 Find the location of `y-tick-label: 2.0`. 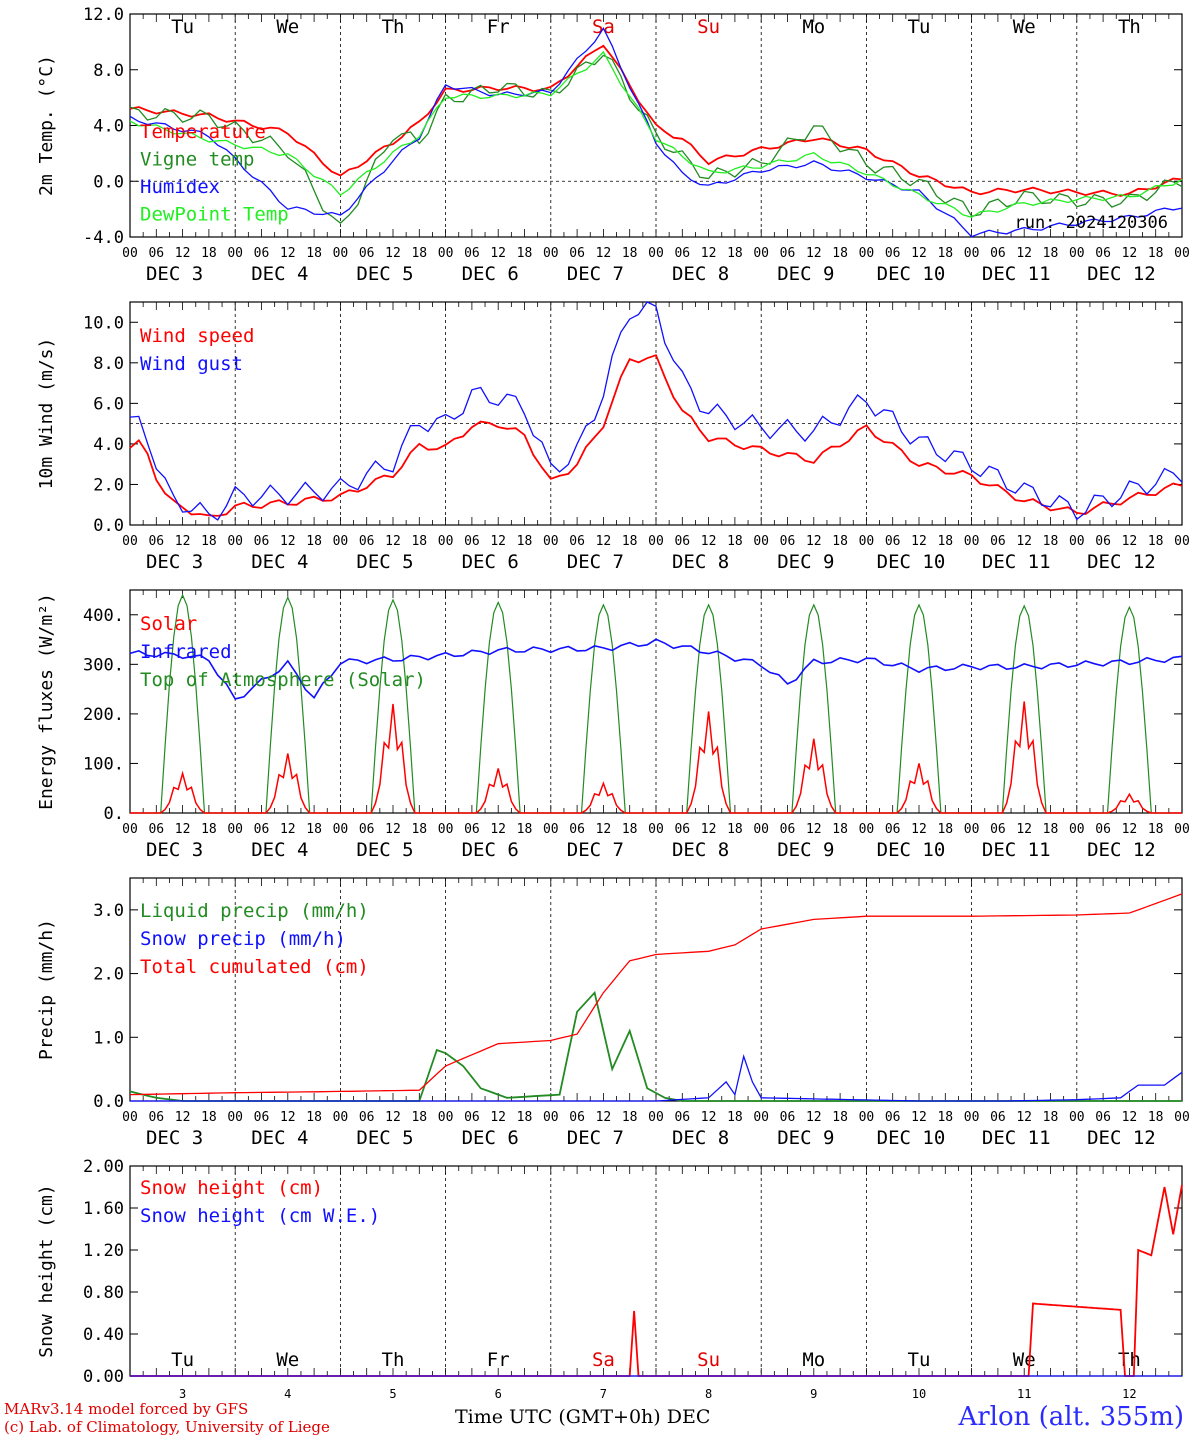

y-tick-label: 2.0 is located at coordinates (108, 975).